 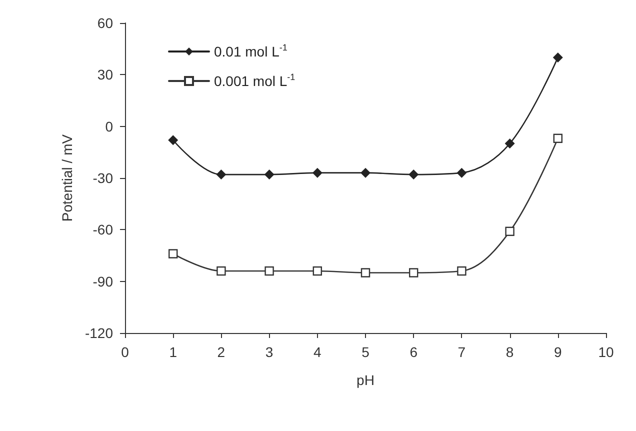 What do you see at coordinates (105, 74) in the screenshot?
I see `y-tick-label: 30` at bounding box center [105, 74].